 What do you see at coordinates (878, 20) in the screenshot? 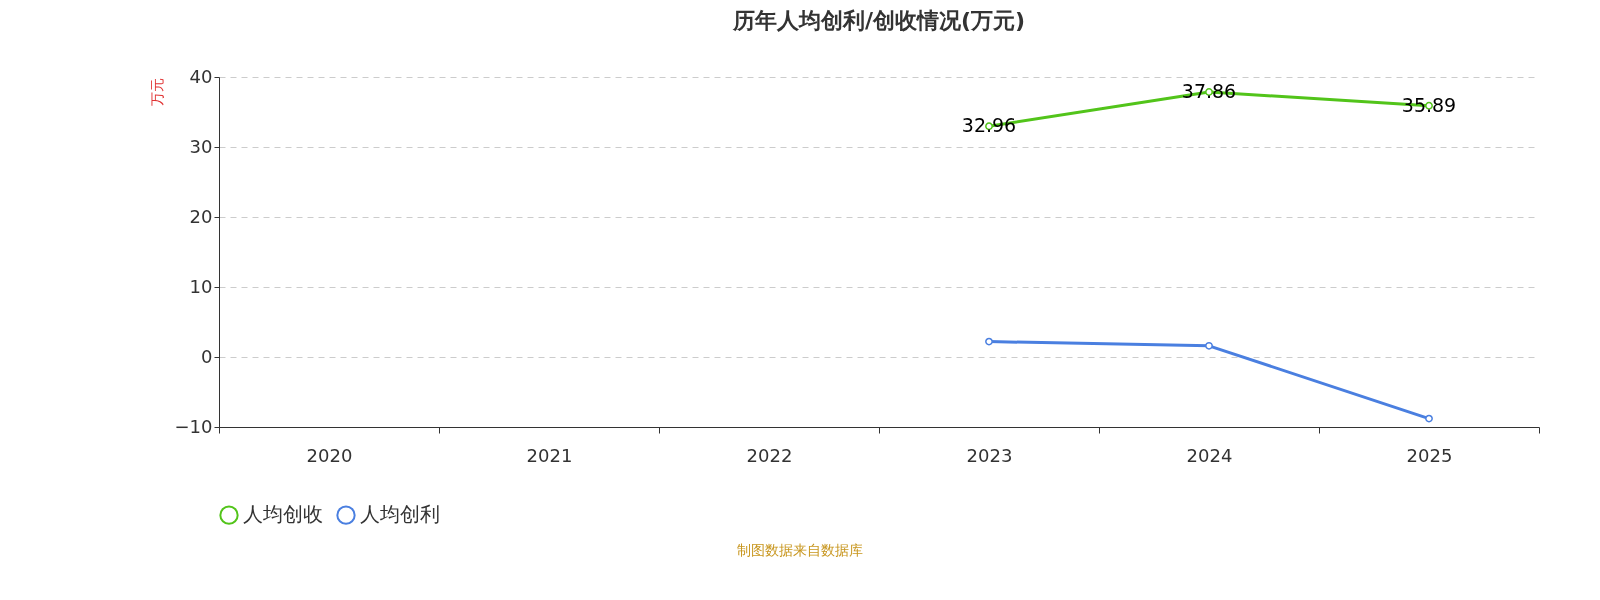
I see `chart-title: 历年人均创利/创收情况(万元)` at bounding box center [878, 20].